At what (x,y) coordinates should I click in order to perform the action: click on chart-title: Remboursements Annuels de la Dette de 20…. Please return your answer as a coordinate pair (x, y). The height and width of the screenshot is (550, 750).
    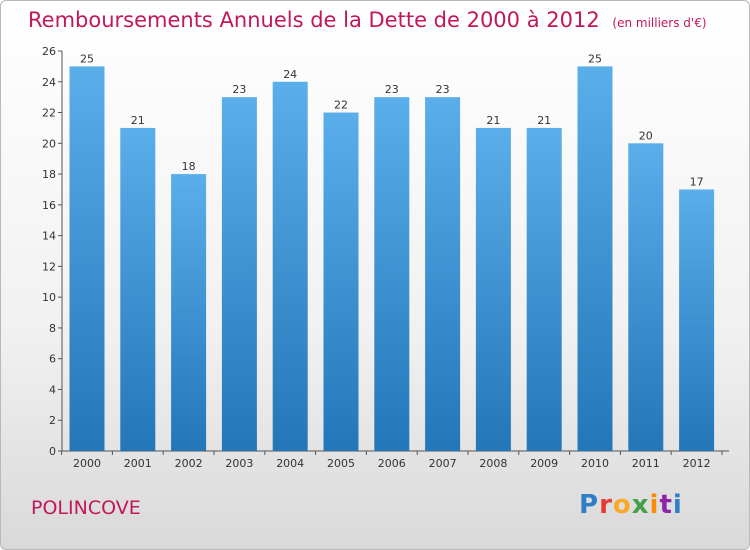
    Looking at the image, I should click on (367, 20).